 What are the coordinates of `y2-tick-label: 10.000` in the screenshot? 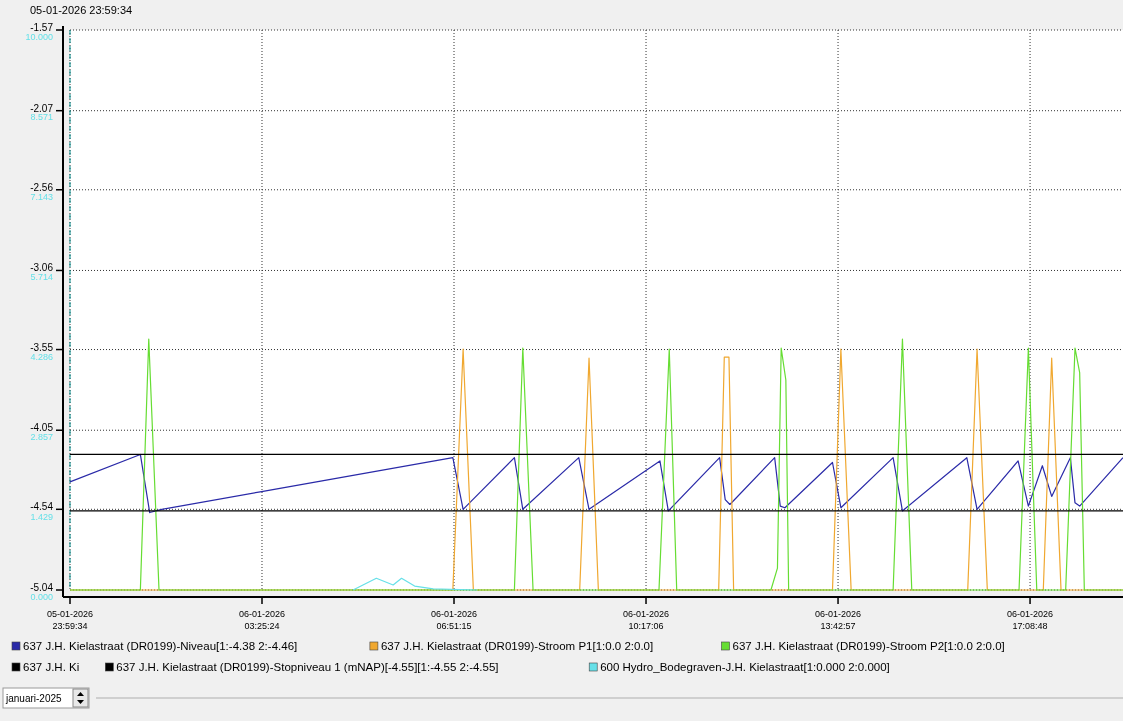 It's located at (39, 37).